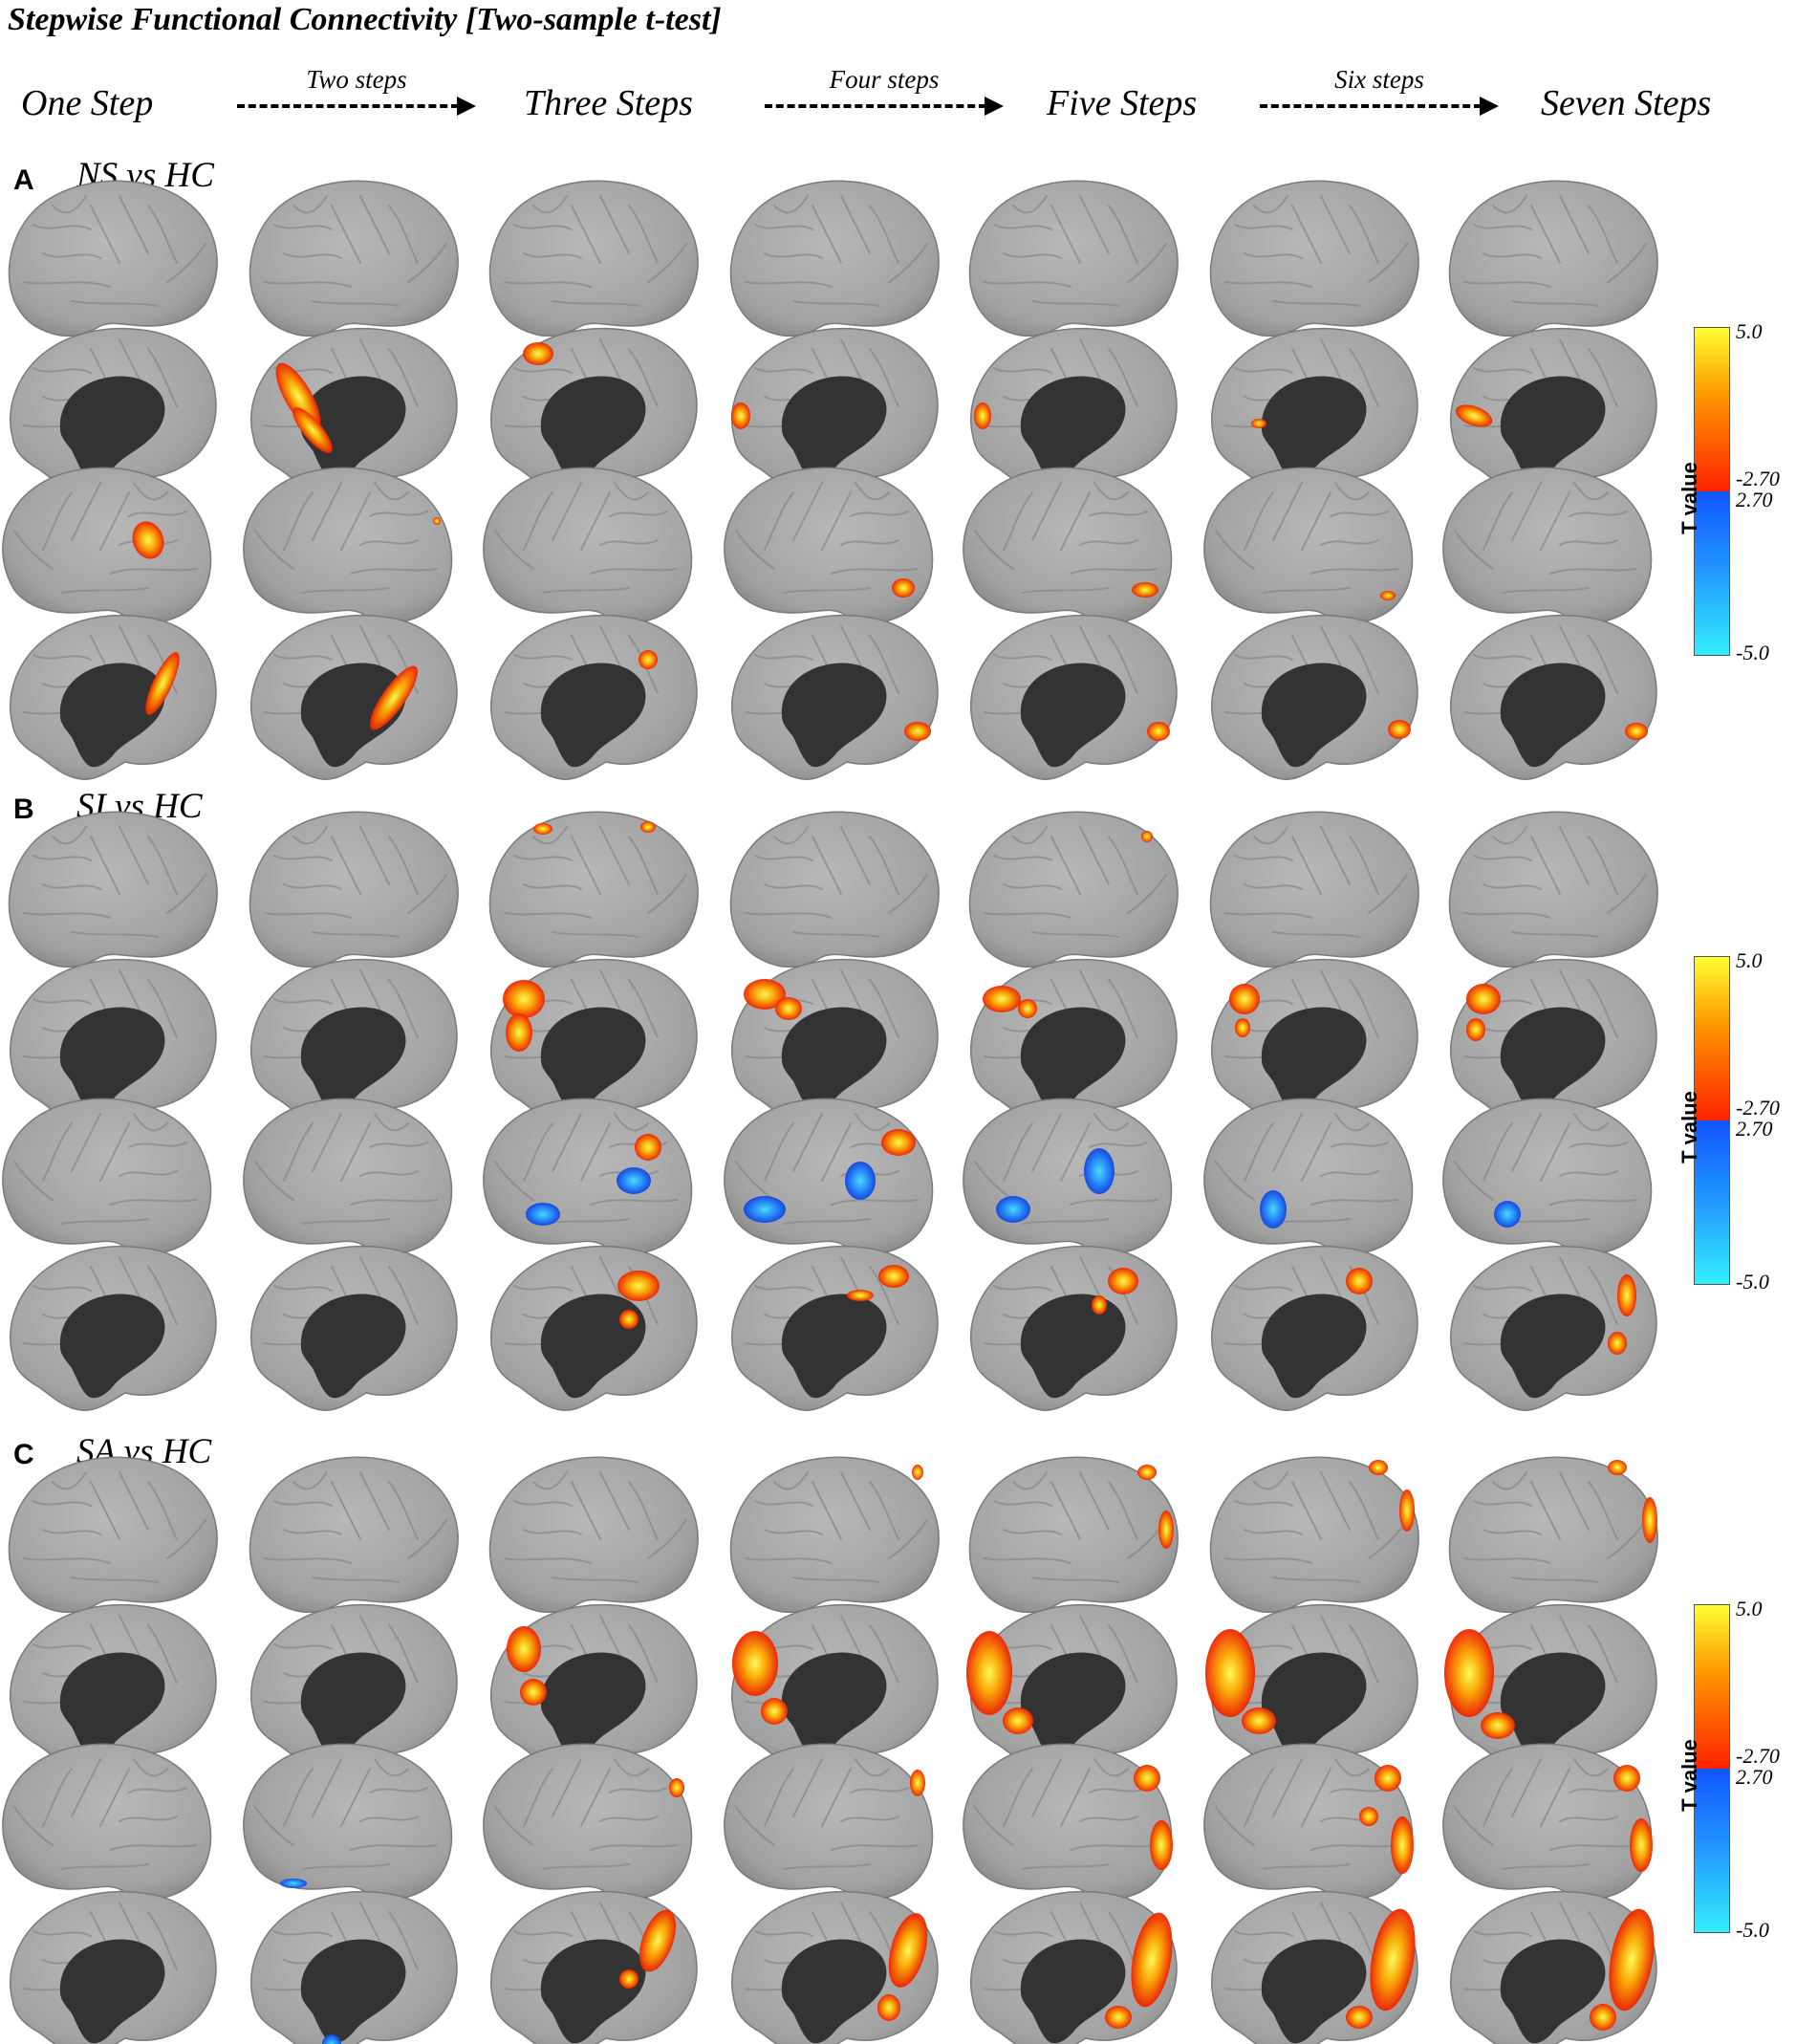  Describe the element at coordinates (1747, 1772) in the screenshot. I see `colorbar-c: 5.0 -2.70 2.70 -5.0 T value` at that location.